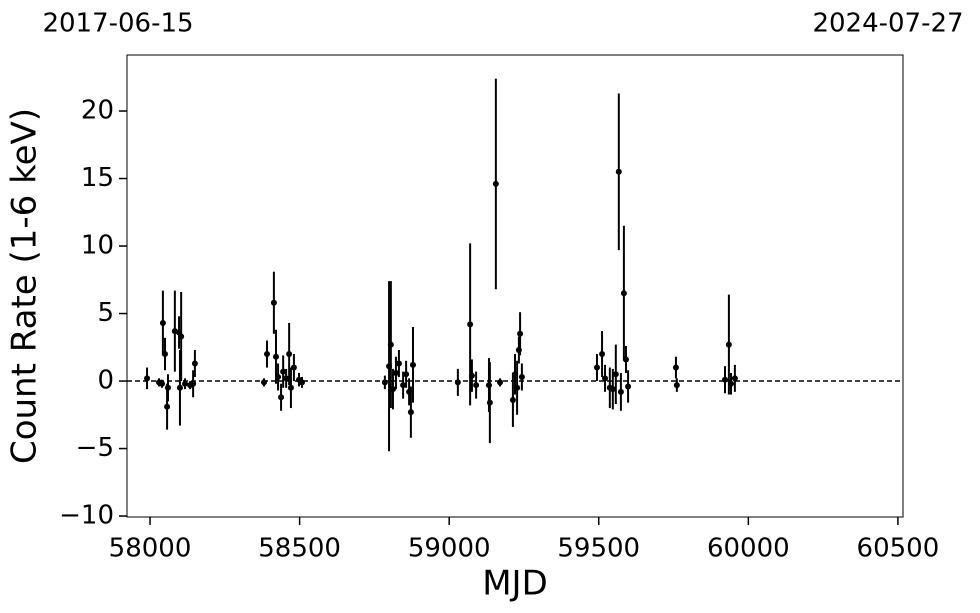 This screenshot has width=980, height=613. I want to click on y-tick-label: 5, so click(105, 313).